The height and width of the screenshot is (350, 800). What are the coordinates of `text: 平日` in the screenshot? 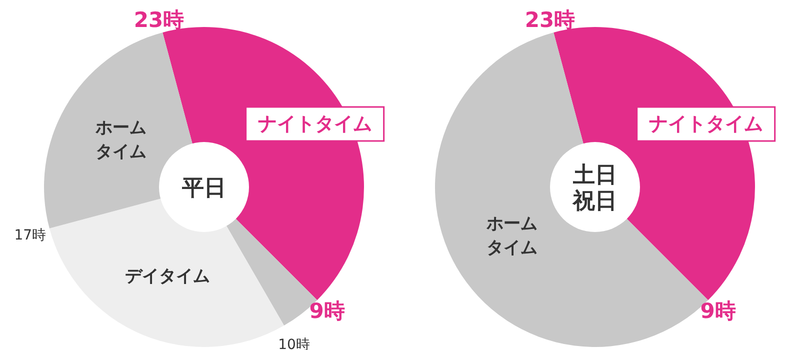 It's located at (203, 188).